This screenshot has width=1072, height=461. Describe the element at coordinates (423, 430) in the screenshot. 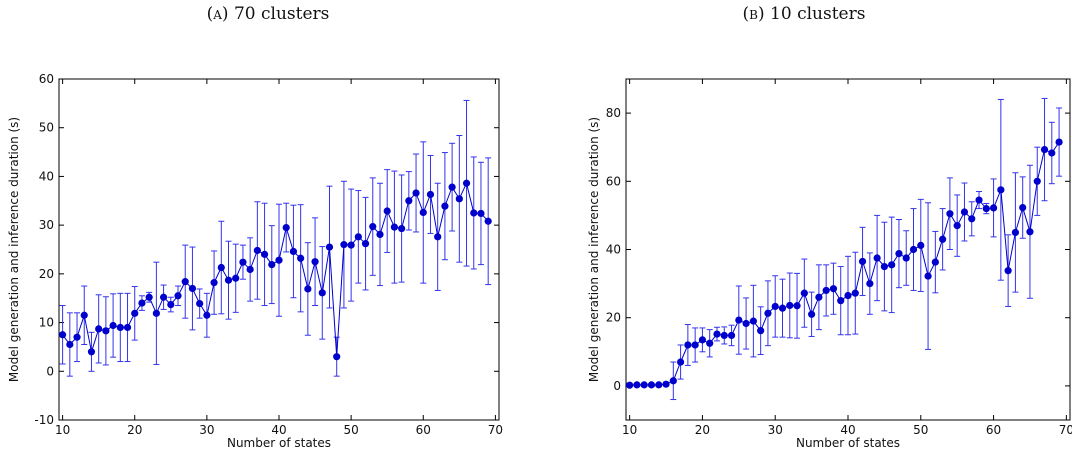

I see `x-tick-label: 60` at that location.